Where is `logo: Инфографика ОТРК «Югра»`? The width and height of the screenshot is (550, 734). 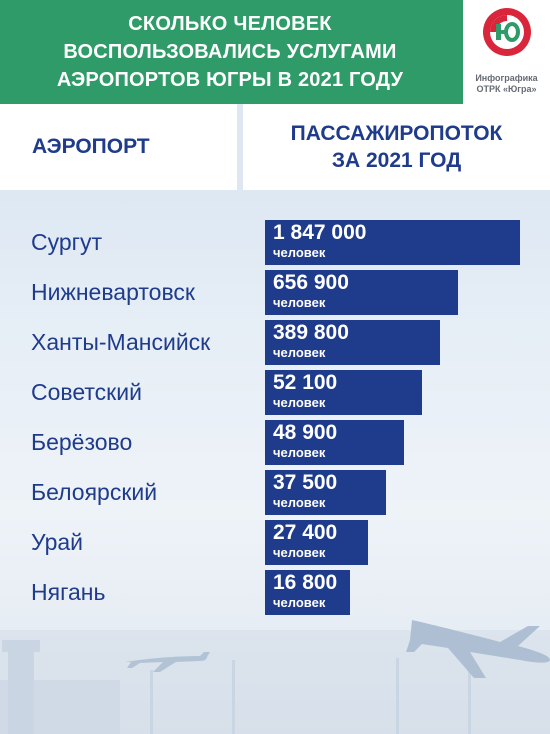
logo: Инфографика ОТРК «Югра» is located at coordinates (506, 52).